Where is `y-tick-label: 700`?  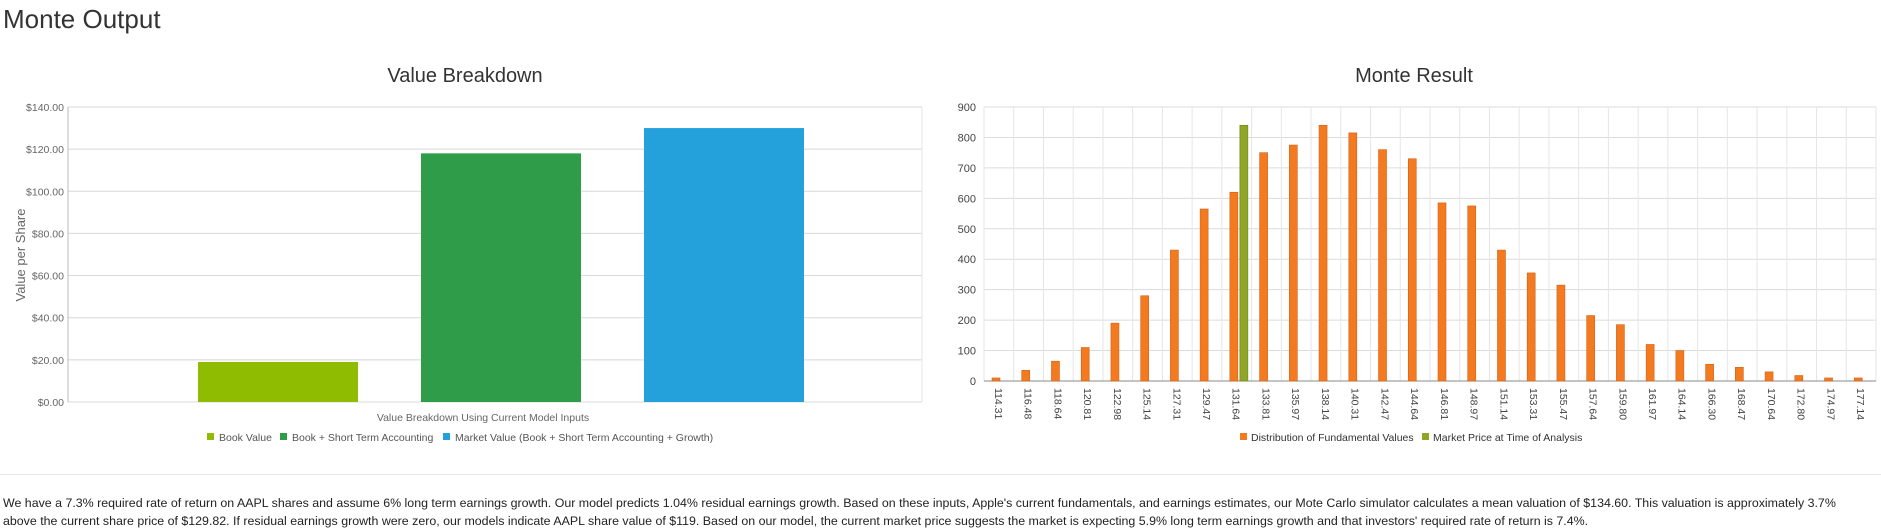 y-tick-label: 700 is located at coordinates (967, 169).